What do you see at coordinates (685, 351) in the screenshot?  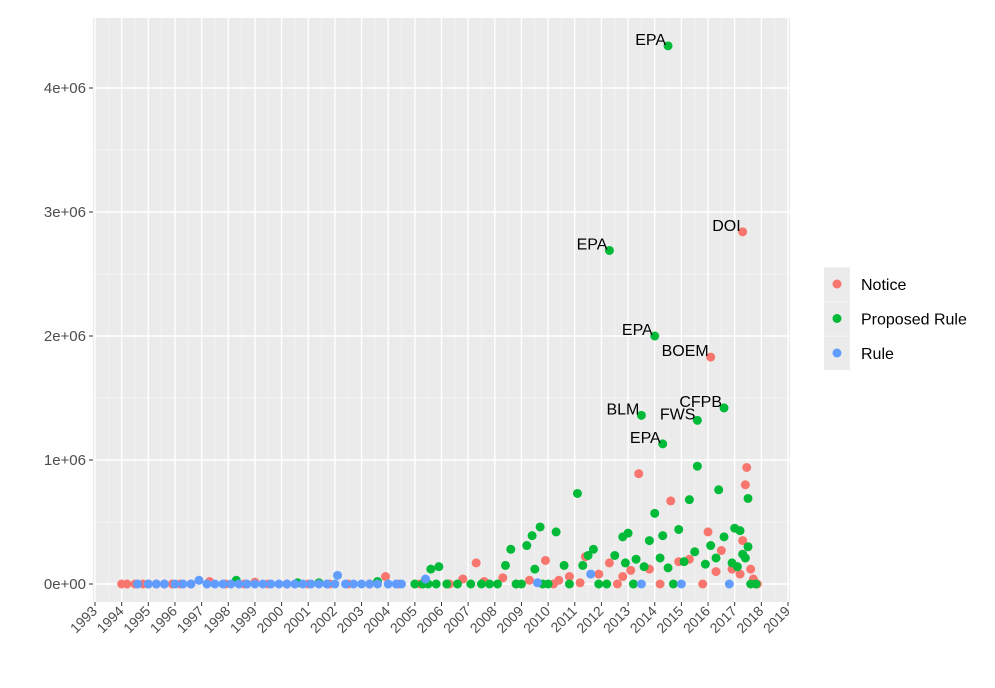 I see `annotation-label: BOEM` at bounding box center [685, 351].